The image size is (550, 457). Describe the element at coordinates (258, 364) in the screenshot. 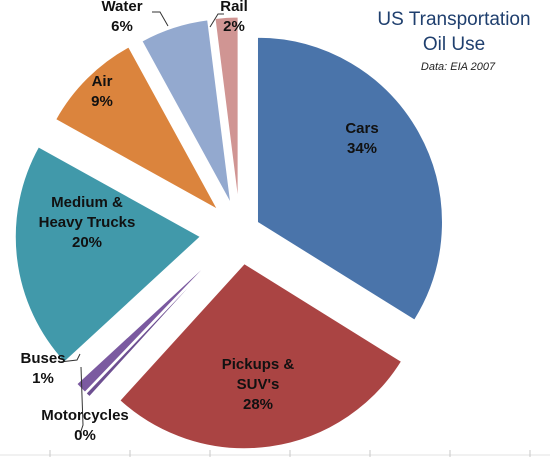

I see `slice-name: Pickups &` at that location.